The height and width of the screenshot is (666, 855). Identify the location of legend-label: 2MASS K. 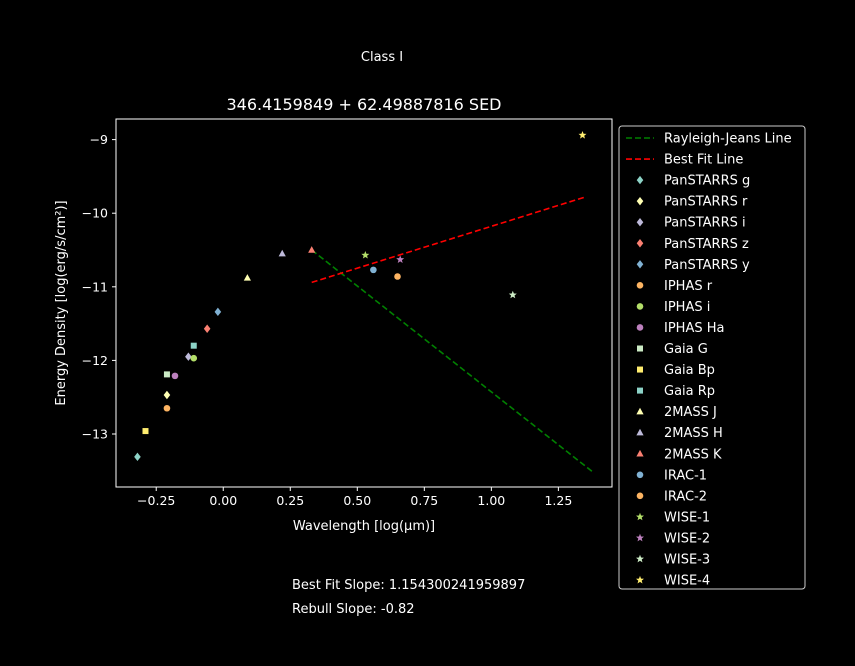
(693, 454).